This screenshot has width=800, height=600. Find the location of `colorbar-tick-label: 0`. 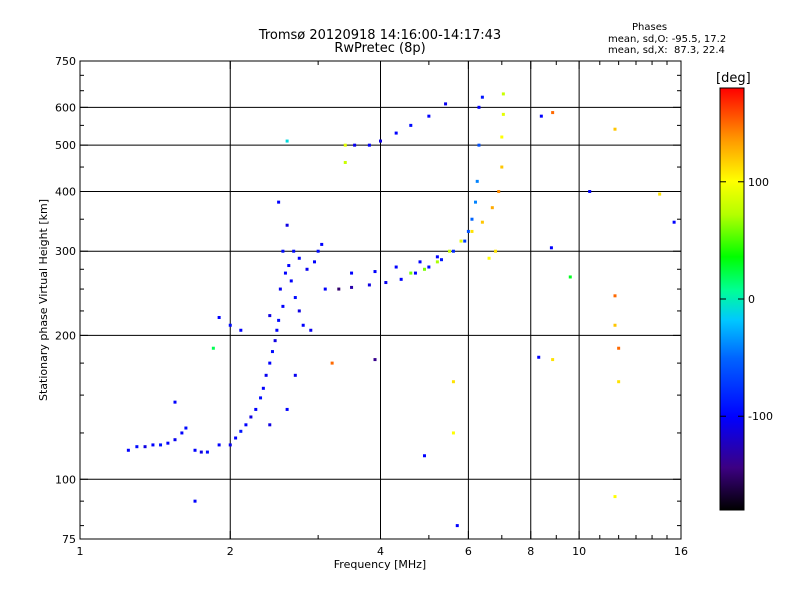

colorbar-tick-label: 0 is located at coordinates (751, 299).